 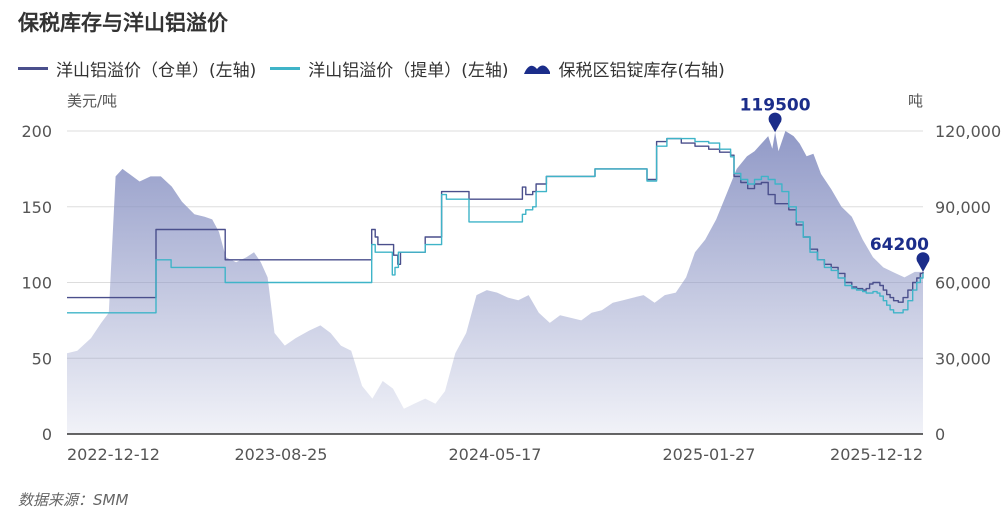 What do you see at coordinates (123, 23) in the screenshot?
I see `chart-title: 保税库存与洋山铝溢价` at bounding box center [123, 23].